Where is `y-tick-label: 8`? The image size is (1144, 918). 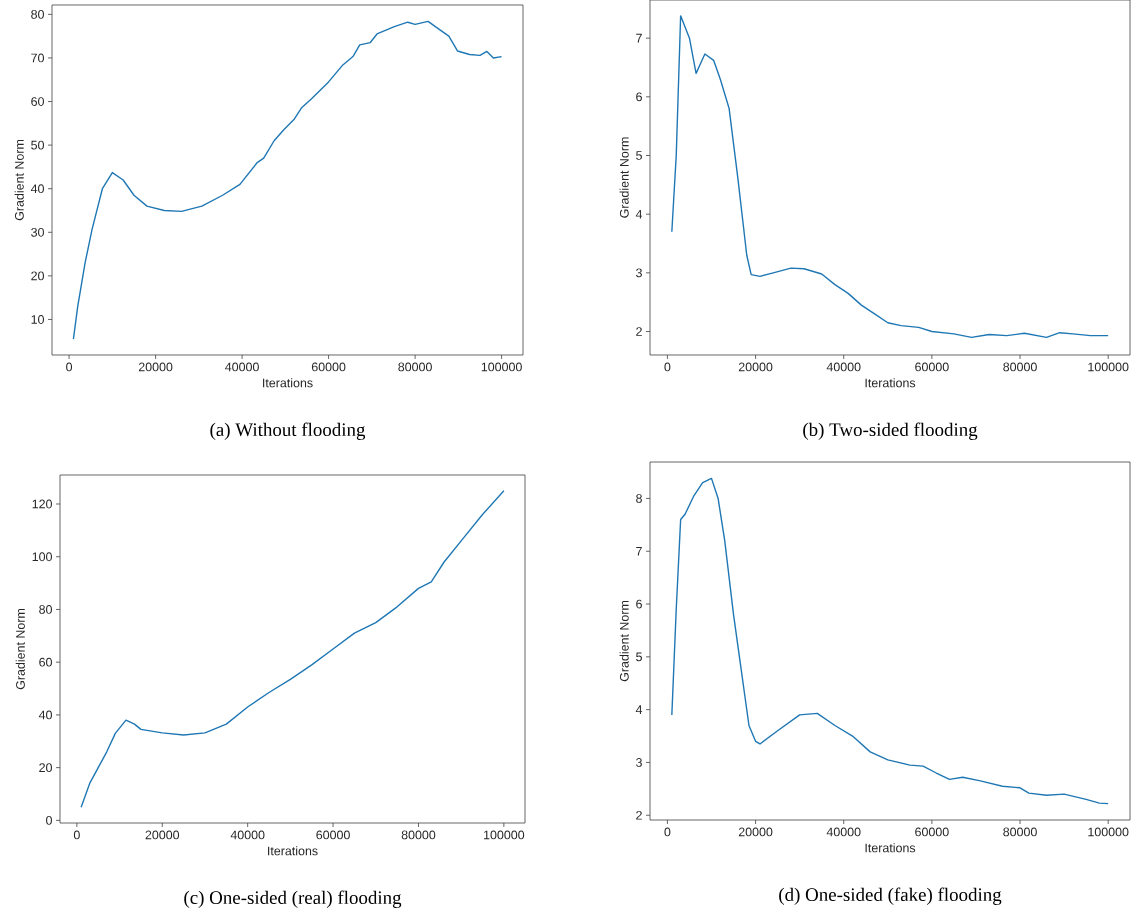 y-tick-label: 8 is located at coordinates (639, 498).